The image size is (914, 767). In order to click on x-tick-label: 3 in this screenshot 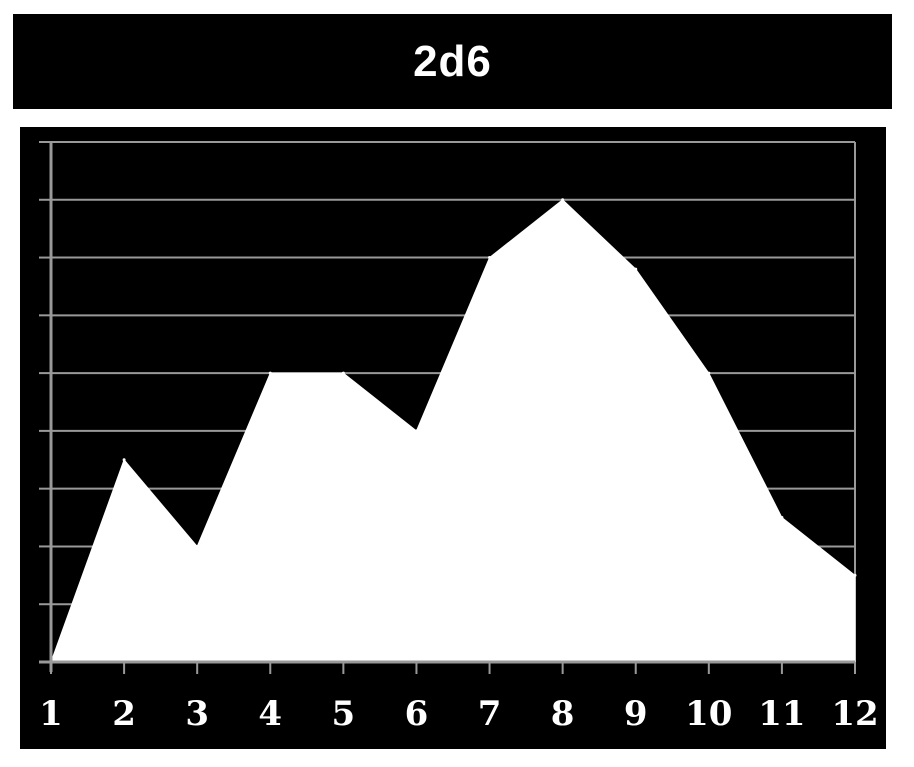, I will do `click(197, 714)`.